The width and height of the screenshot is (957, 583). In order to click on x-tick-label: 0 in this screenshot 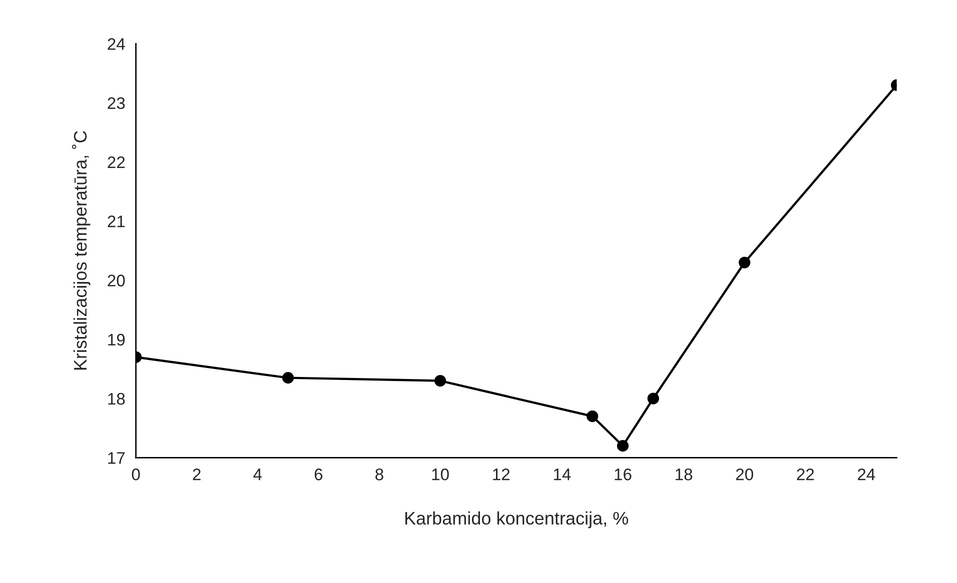, I will do `click(136, 474)`.